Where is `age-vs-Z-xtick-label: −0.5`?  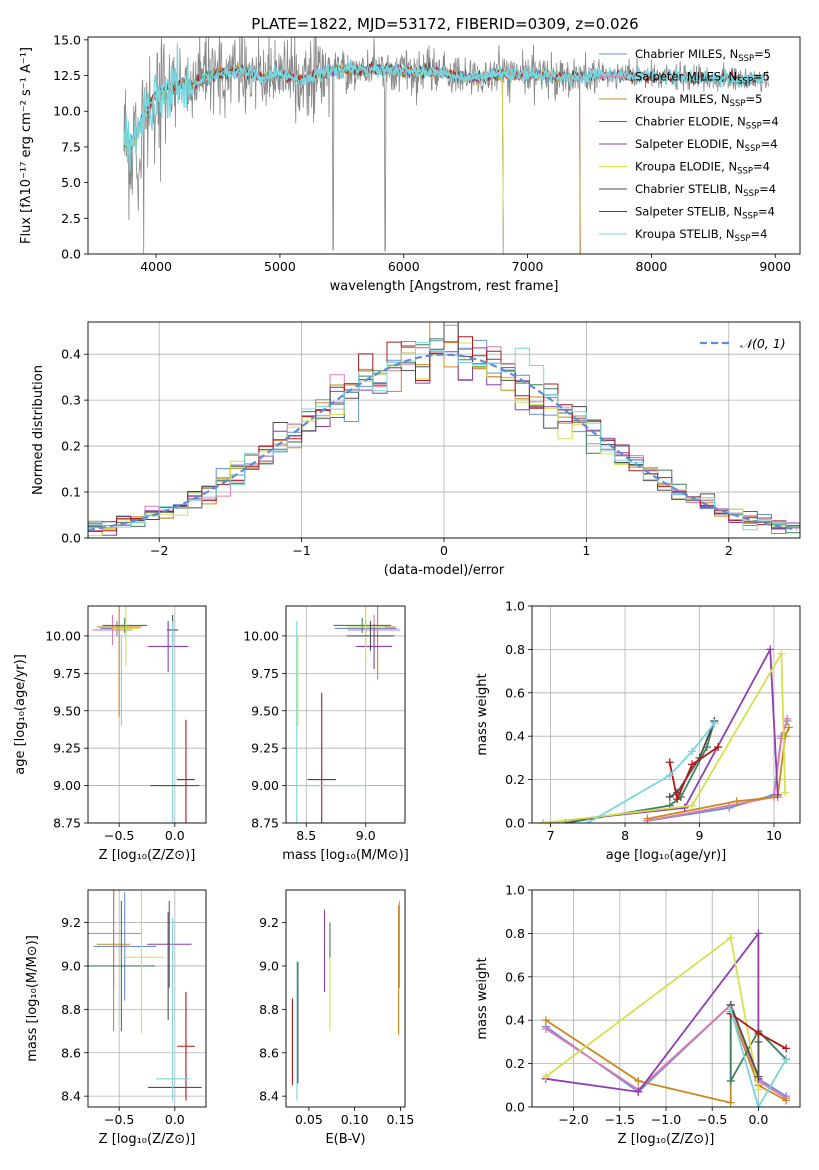
age-vs-Z-xtick-label: −0.5 is located at coordinates (119, 835).